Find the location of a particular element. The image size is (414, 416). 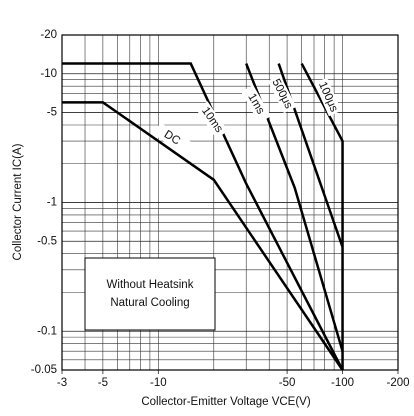

annotation: Without Heatsink is located at coordinates (150, 285).